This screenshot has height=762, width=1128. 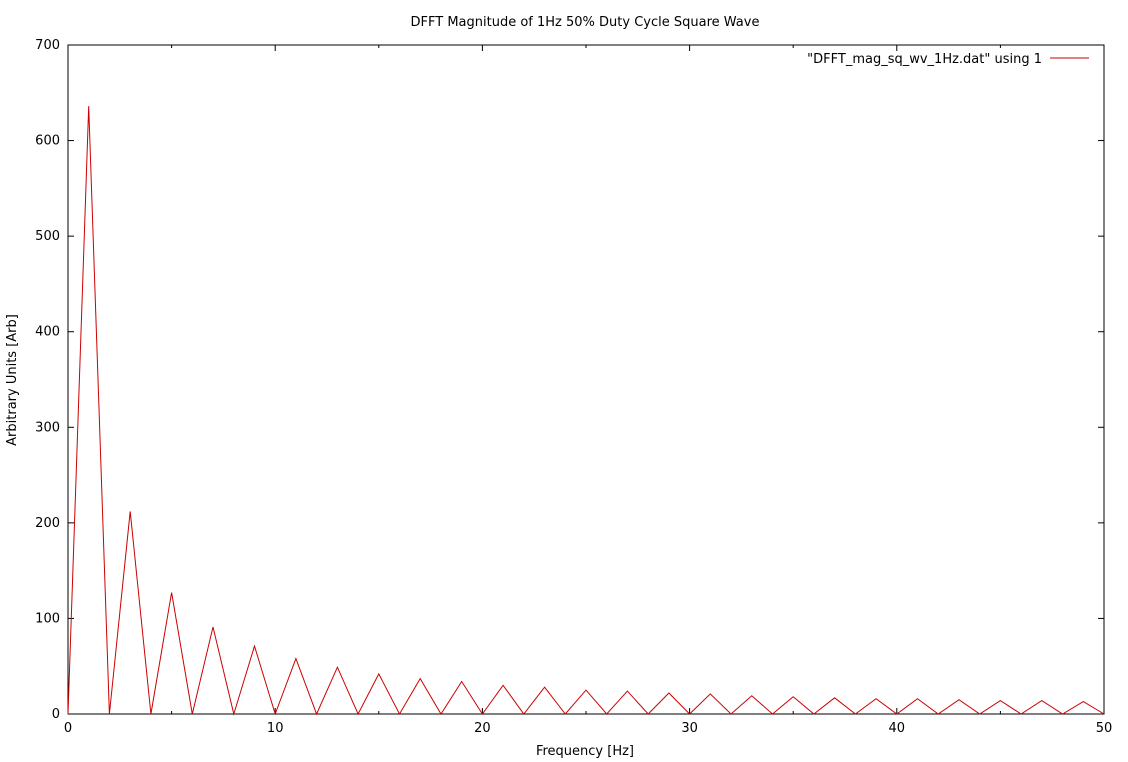 I want to click on y-tick-label: 0, so click(x=56, y=714).